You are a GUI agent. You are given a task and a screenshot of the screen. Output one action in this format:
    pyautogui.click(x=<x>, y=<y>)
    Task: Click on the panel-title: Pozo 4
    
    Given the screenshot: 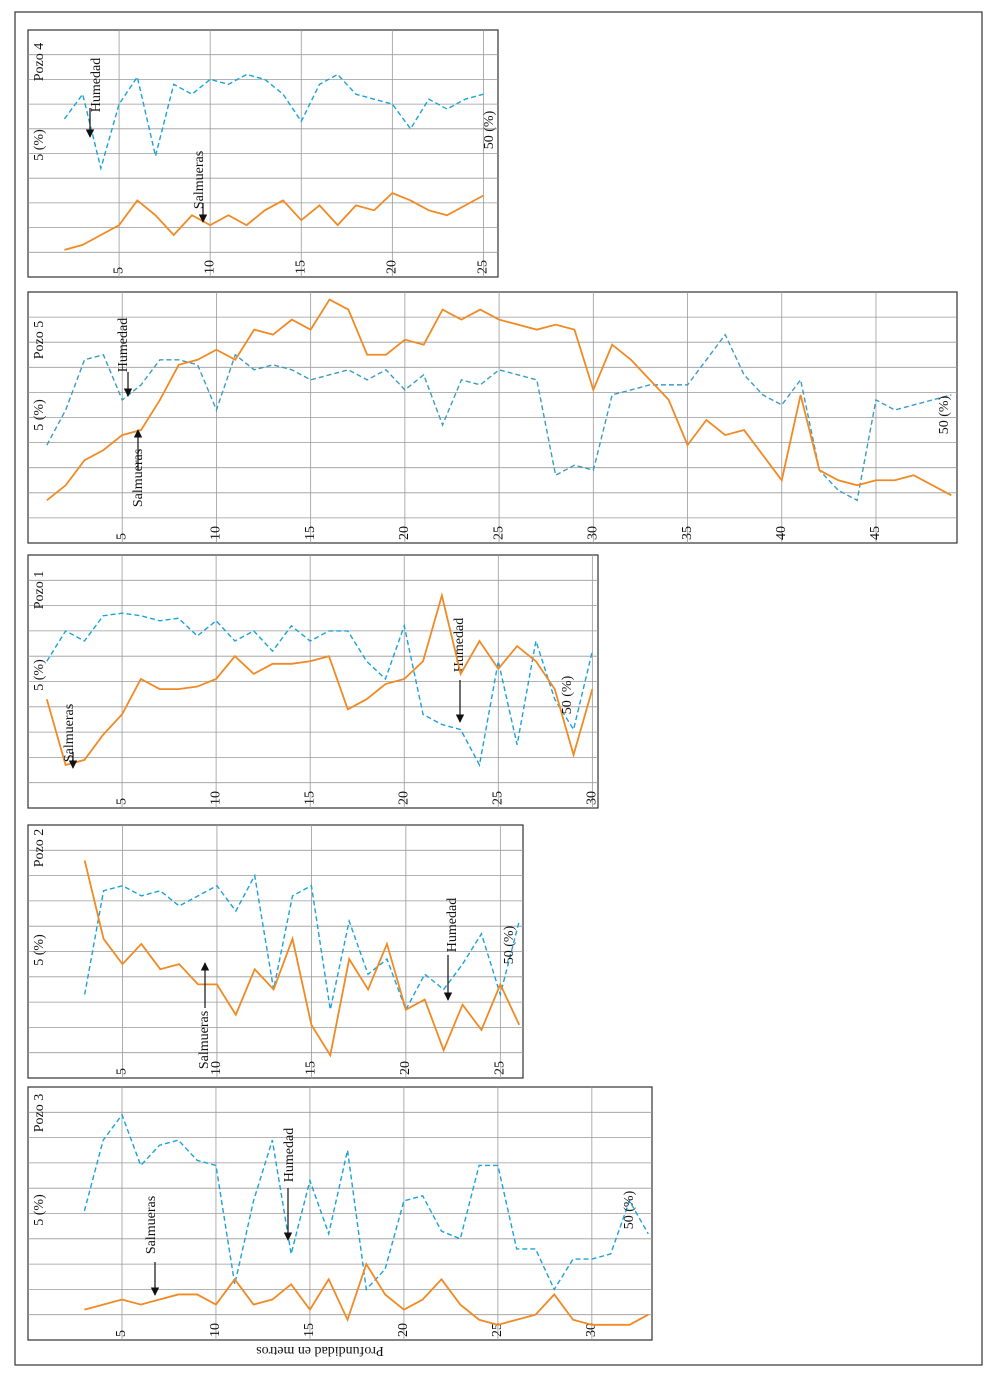 What is the action you would take?
    pyautogui.click(x=39, y=62)
    